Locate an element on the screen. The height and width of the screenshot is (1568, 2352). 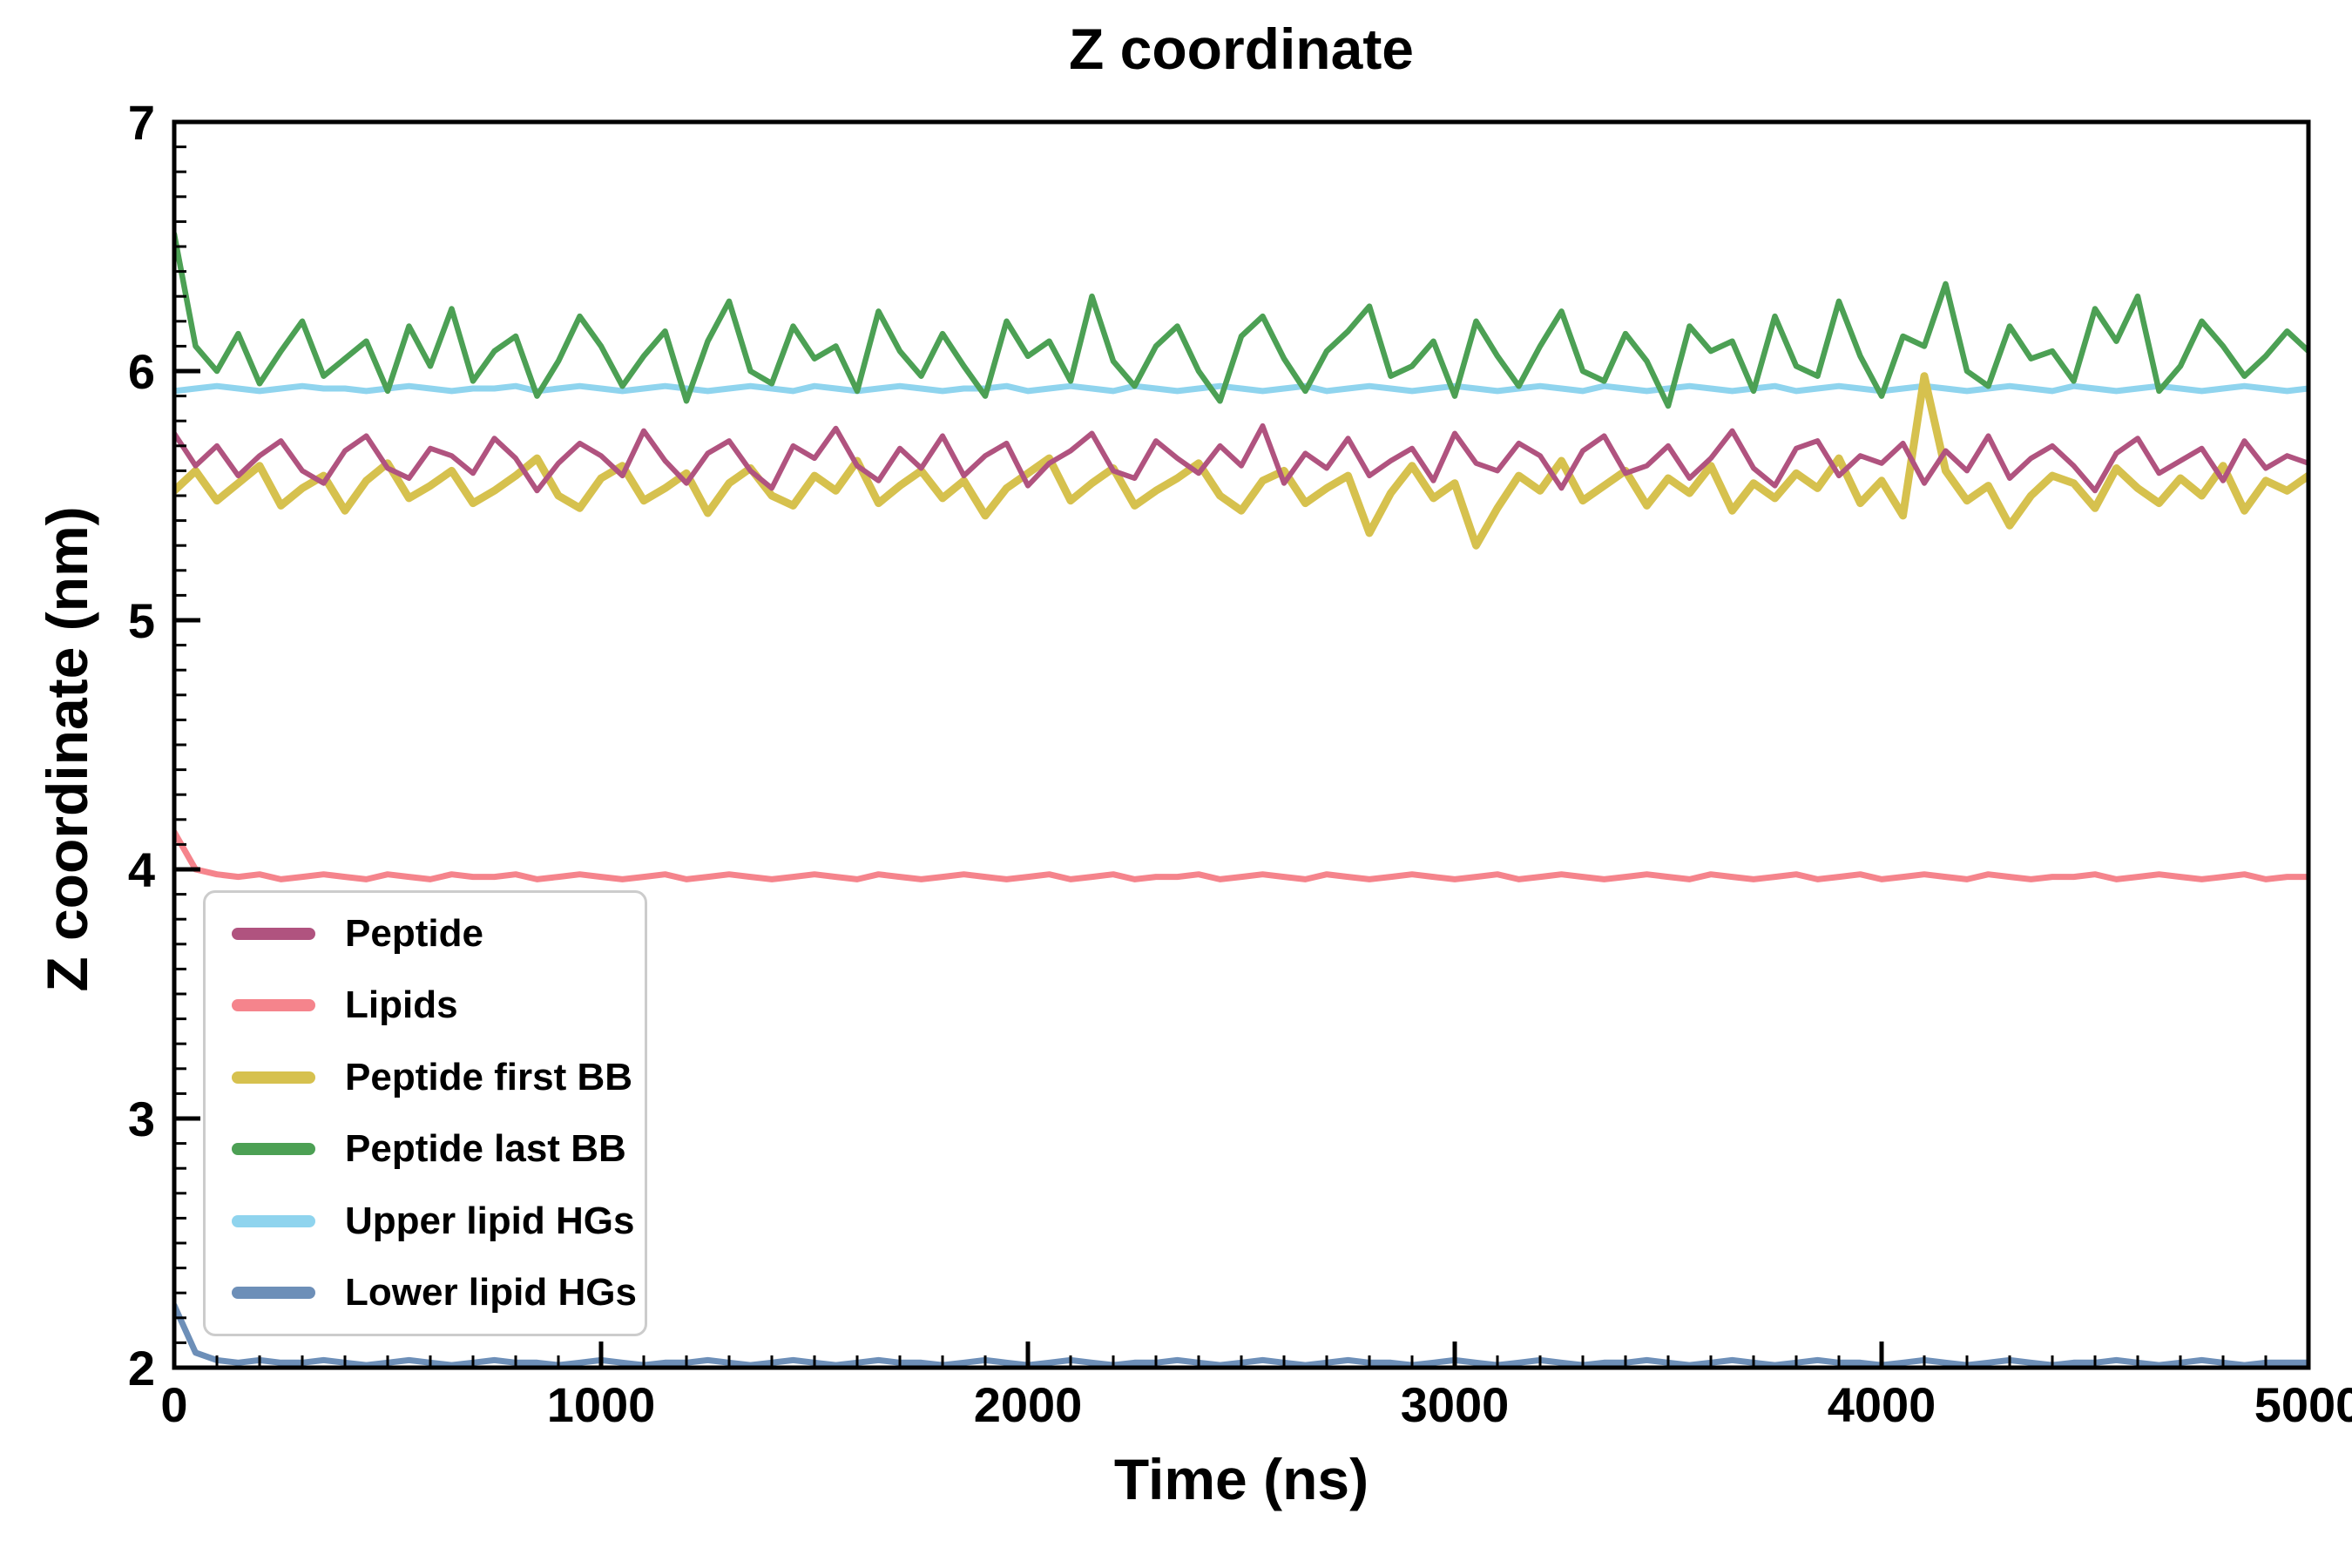
legend-item-peptide-first-bb: Peptide first BB is located at coordinates (432, 1077).